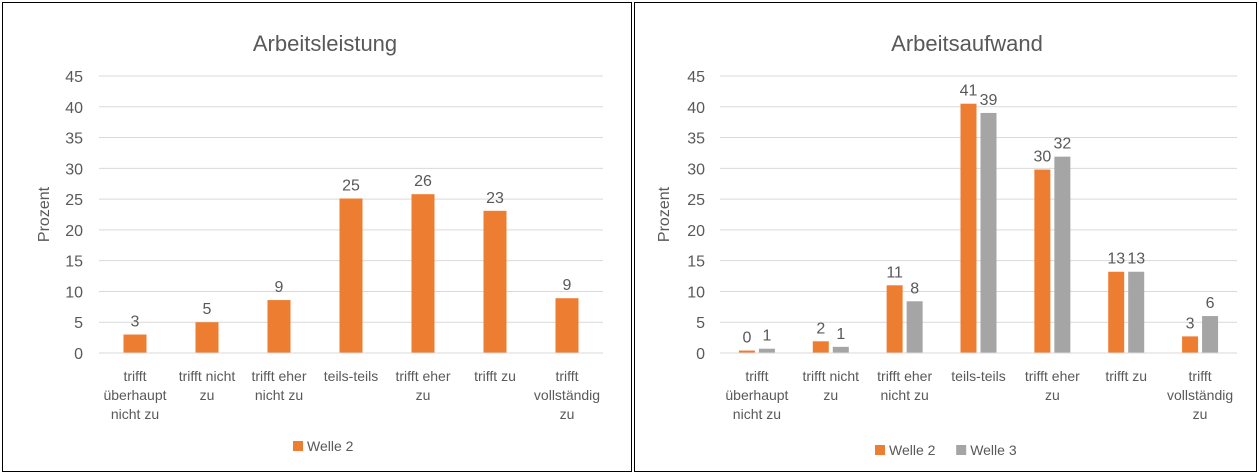  What do you see at coordinates (993, 450) in the screenshot?
I see `legend-item: Welle 3` at bounding box center [993, 450].